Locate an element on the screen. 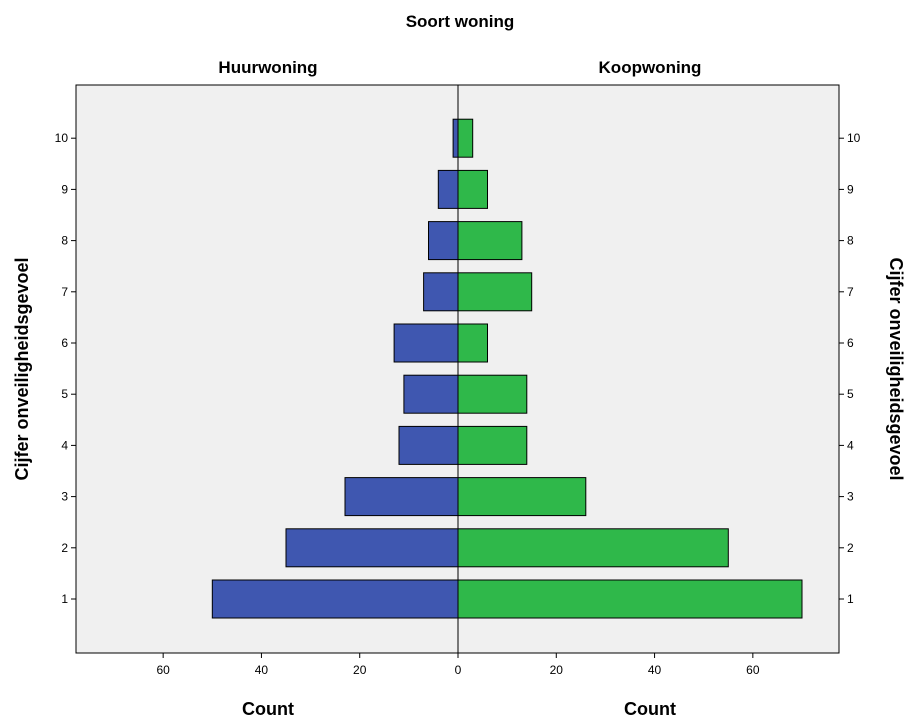 Image resolution: width=909 pixels, height=724 pixels. right-panel-title: Koopwoning is located at coordinates (650, 67).